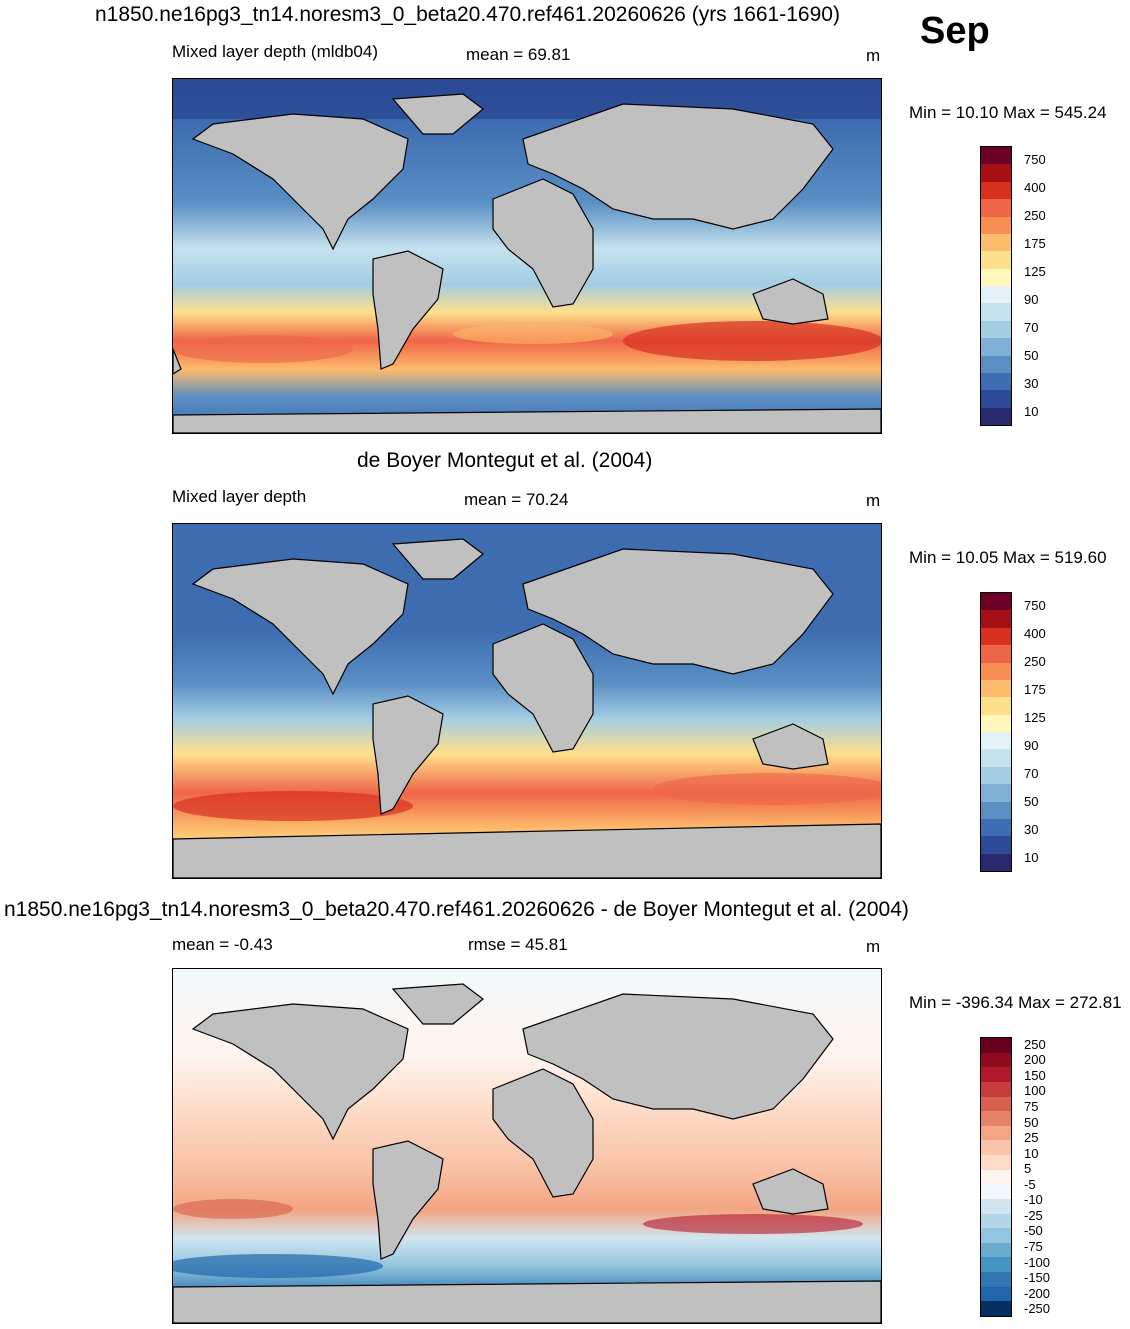  What do you see at coordinates (275, 51) in the screenshot?
I see `panel1-variable-label: Mixed layer depth (mldb04)` at bounding box center [275, 51].